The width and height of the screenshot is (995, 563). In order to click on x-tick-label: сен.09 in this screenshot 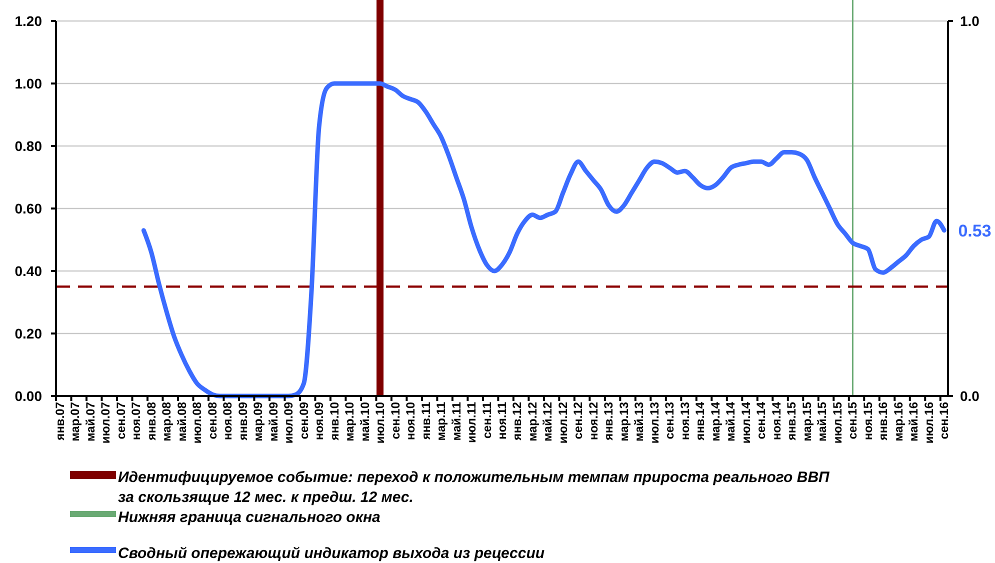, I will do `click(303, 421)`.